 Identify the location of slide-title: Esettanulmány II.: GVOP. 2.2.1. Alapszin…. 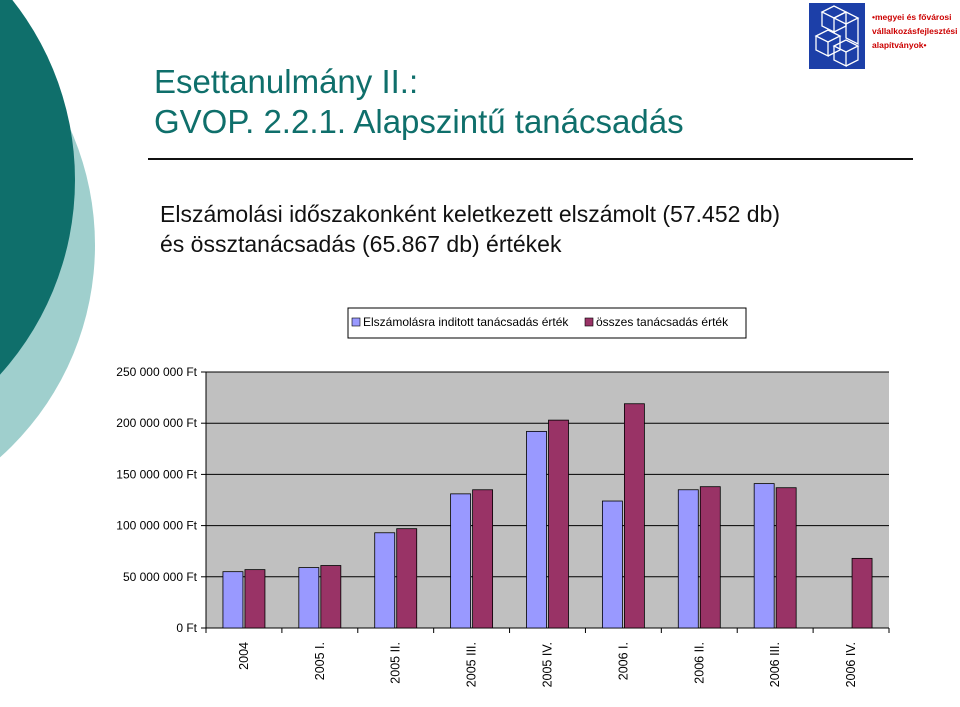
(419, 102).